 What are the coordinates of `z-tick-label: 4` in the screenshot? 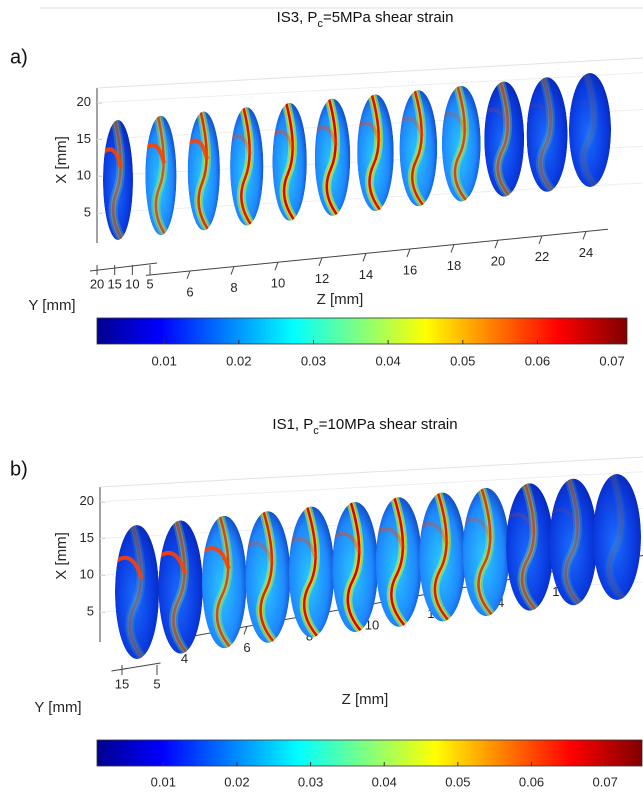 It's located at (184, 658).